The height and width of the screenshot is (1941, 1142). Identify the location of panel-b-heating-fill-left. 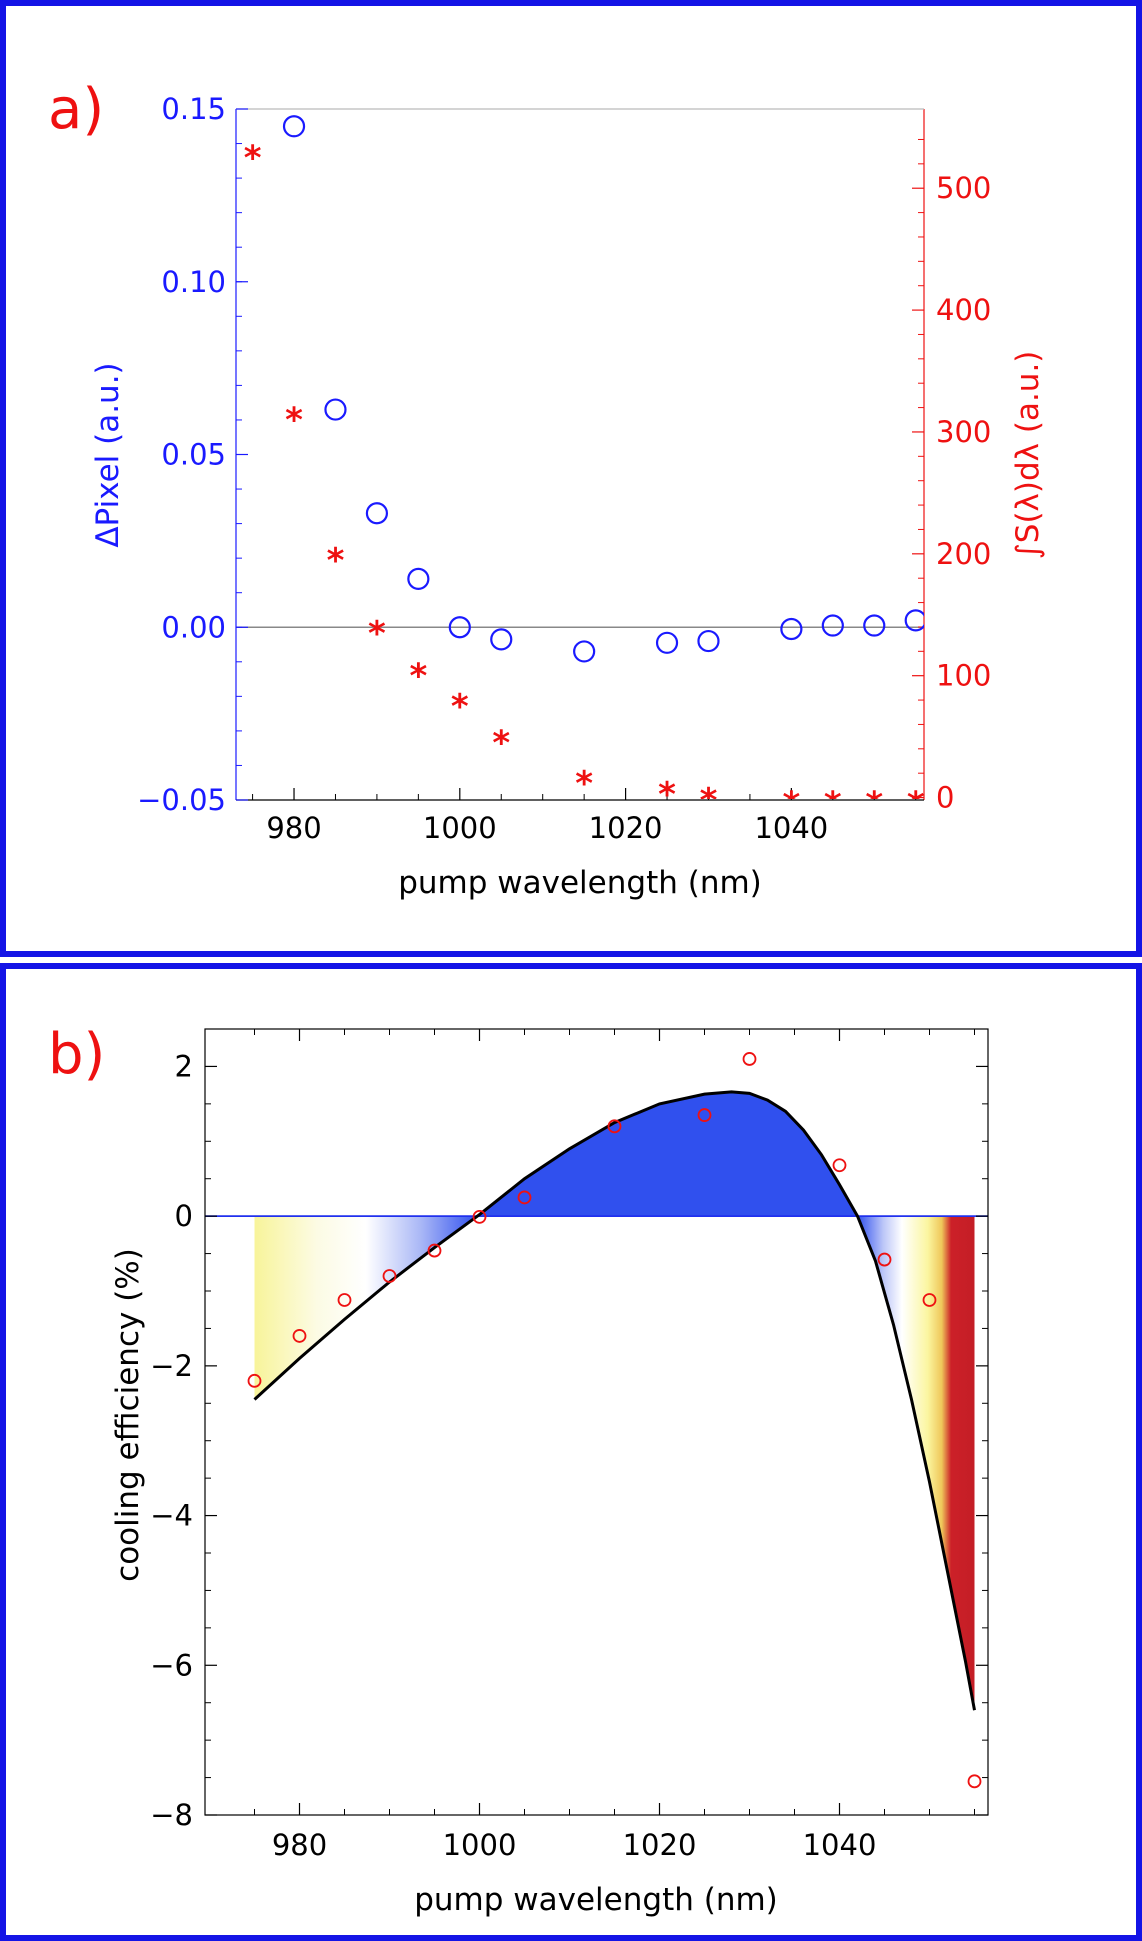
(366, 1308).